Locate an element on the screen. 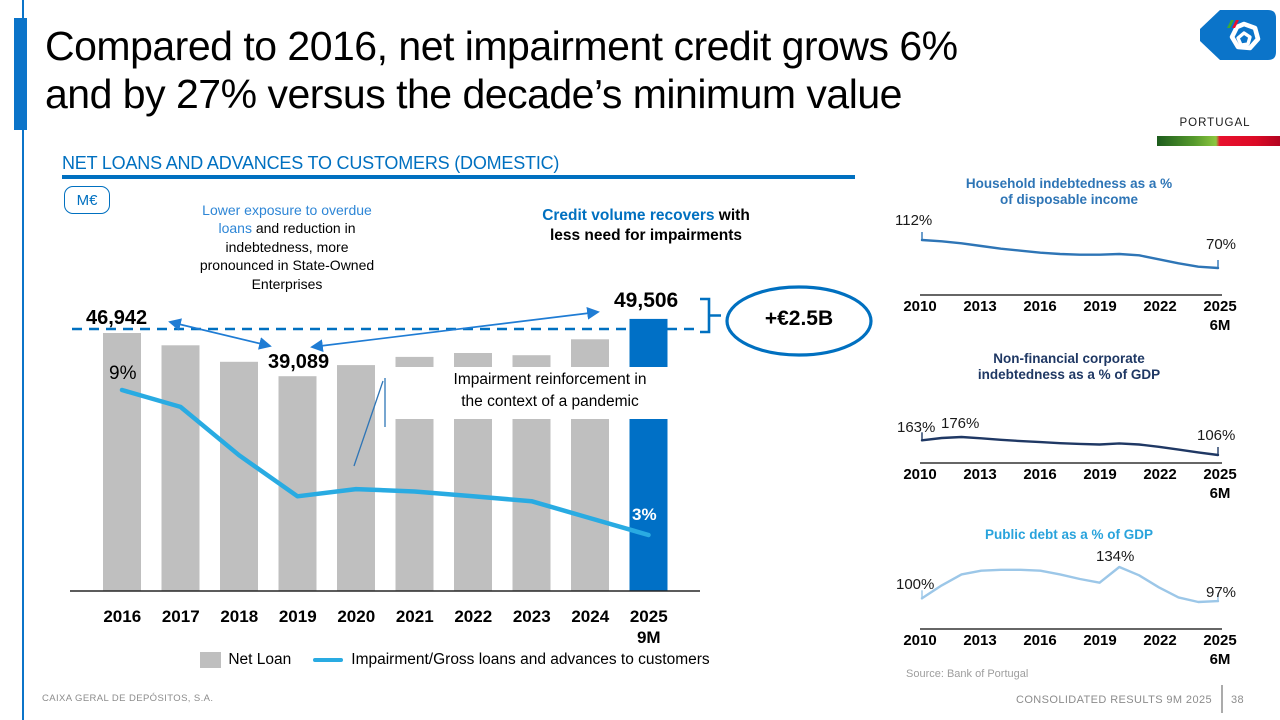  delta-badge-ellipse is located at coordinates (799, 321).